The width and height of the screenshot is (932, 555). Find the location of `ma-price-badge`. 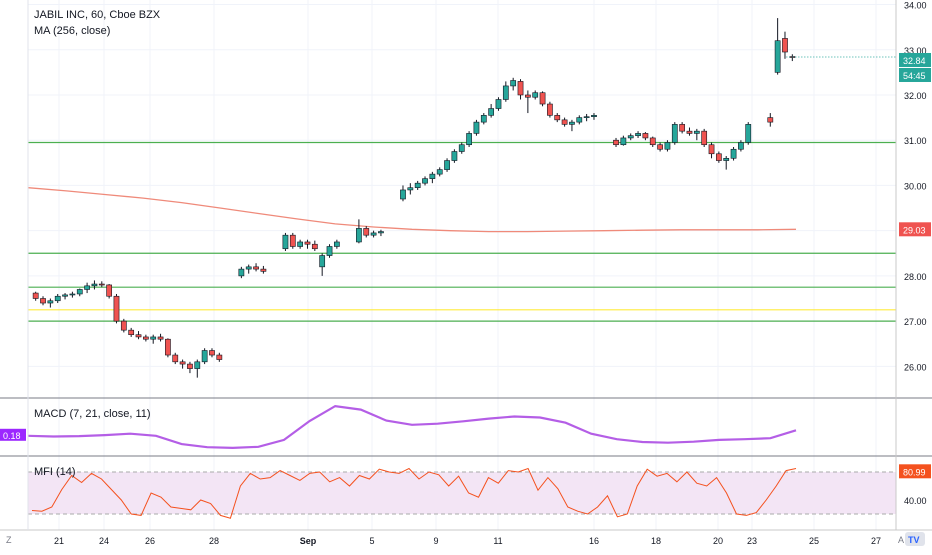

ma-price-badge is located at coordinates (915, 229).